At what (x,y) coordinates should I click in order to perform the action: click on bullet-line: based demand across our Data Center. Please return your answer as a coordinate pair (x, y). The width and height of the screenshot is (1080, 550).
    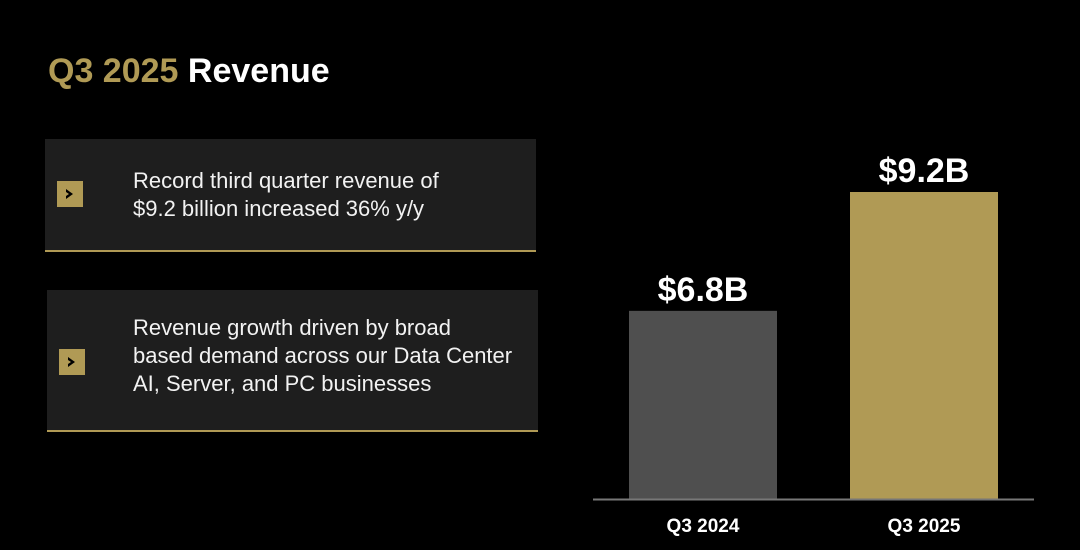
    Looking at the image, I should click on (323, 355).